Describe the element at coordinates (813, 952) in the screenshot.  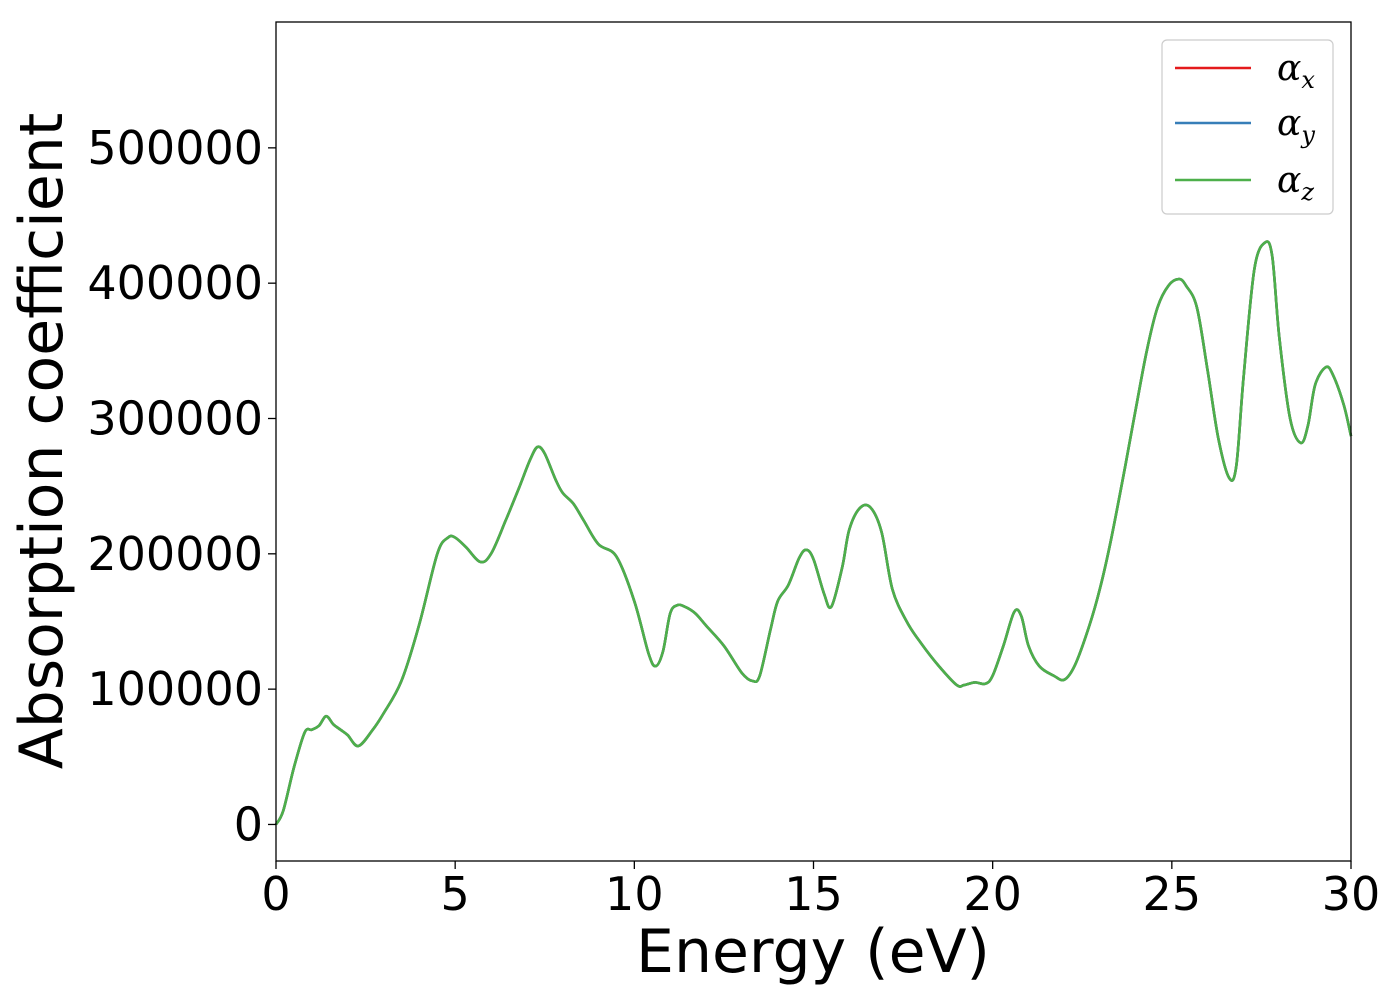
I see `x-axis-label: Energy (eV)` at that location.